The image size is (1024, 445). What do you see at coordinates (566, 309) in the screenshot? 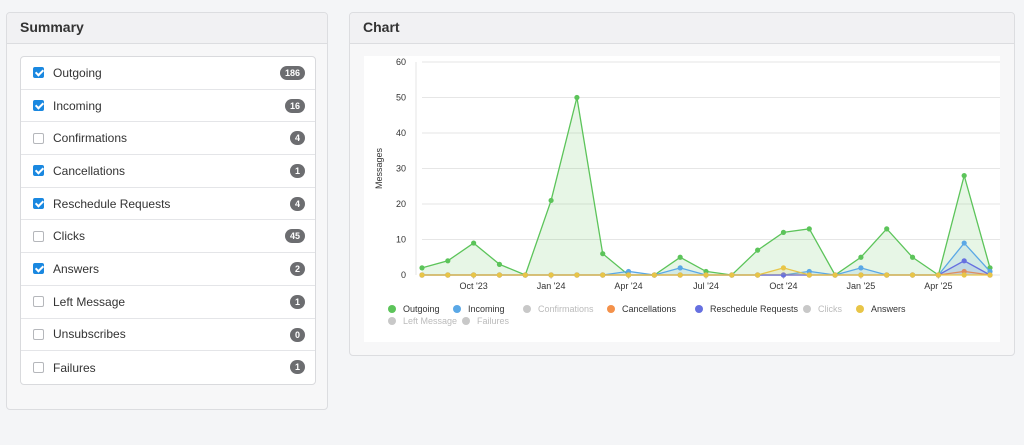
I see `legend-label: Confirmations` at bounding box center [566, 309].